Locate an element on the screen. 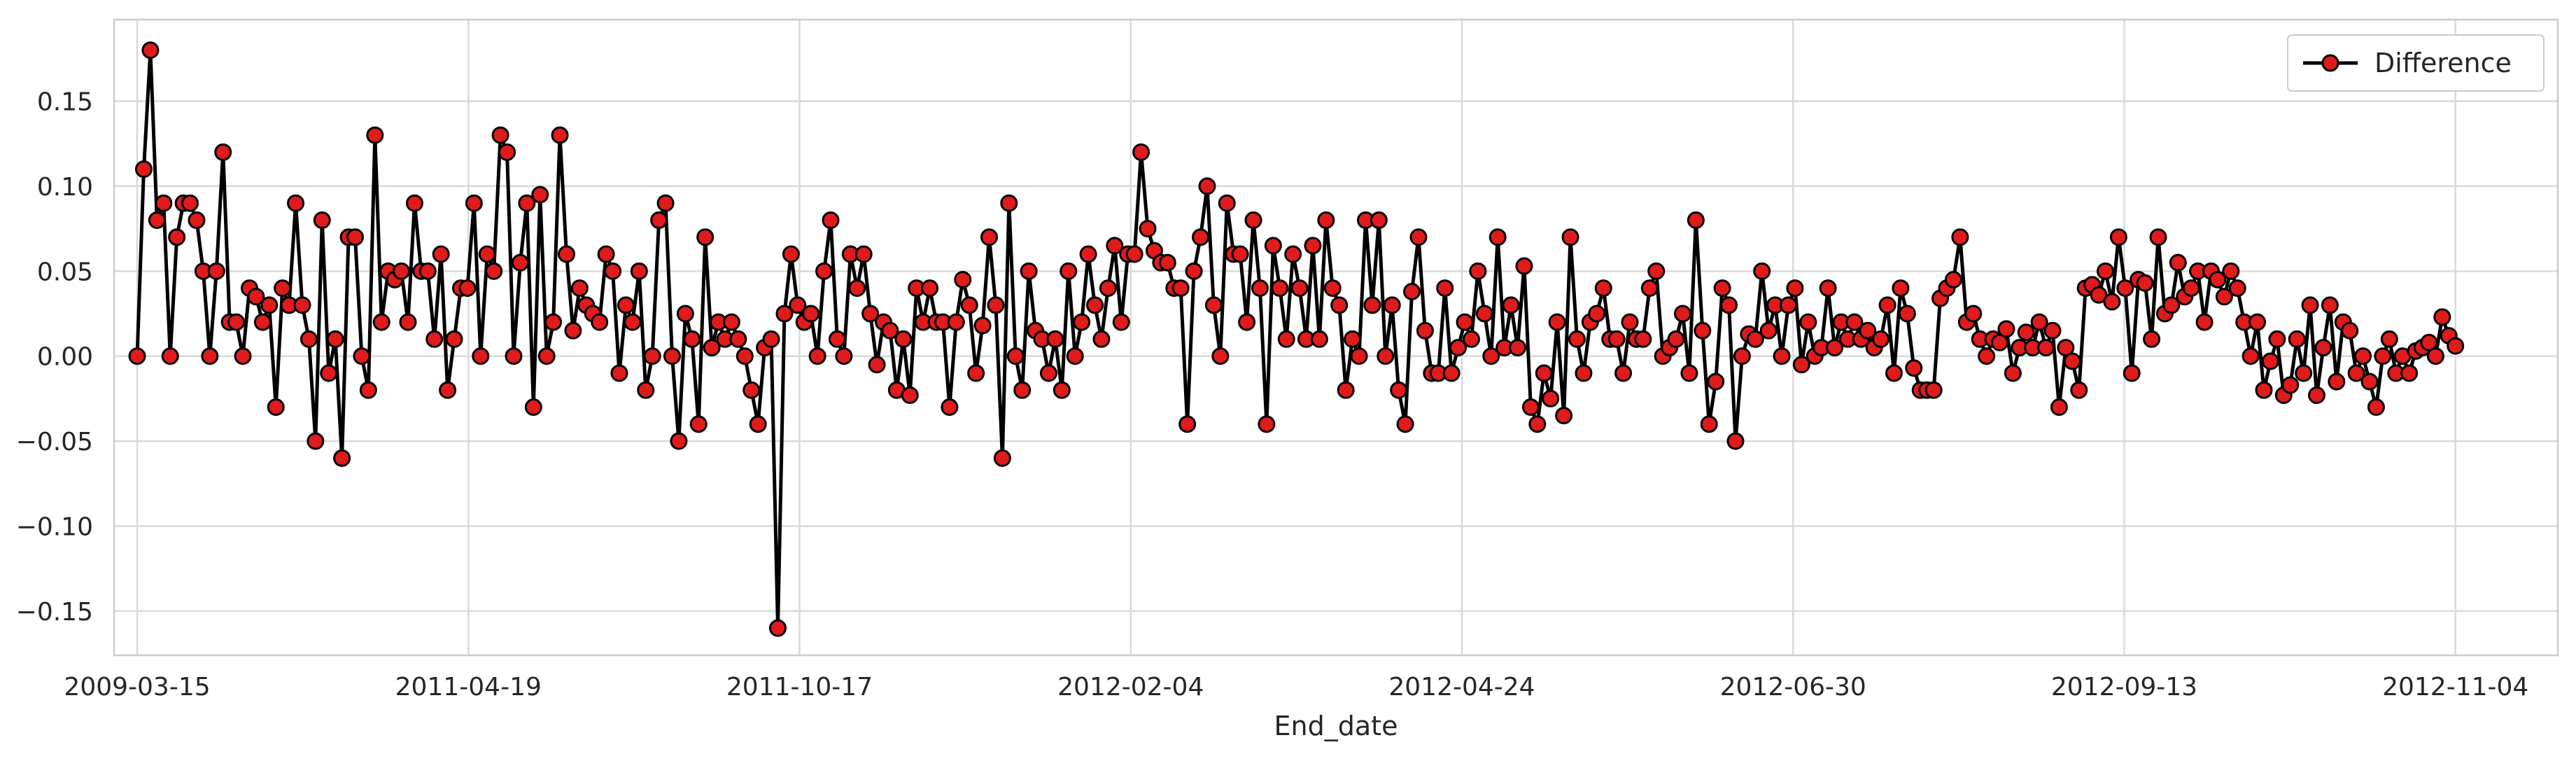  x-tick-label: 2012-06-30 is located at coordinates (1793, 687).